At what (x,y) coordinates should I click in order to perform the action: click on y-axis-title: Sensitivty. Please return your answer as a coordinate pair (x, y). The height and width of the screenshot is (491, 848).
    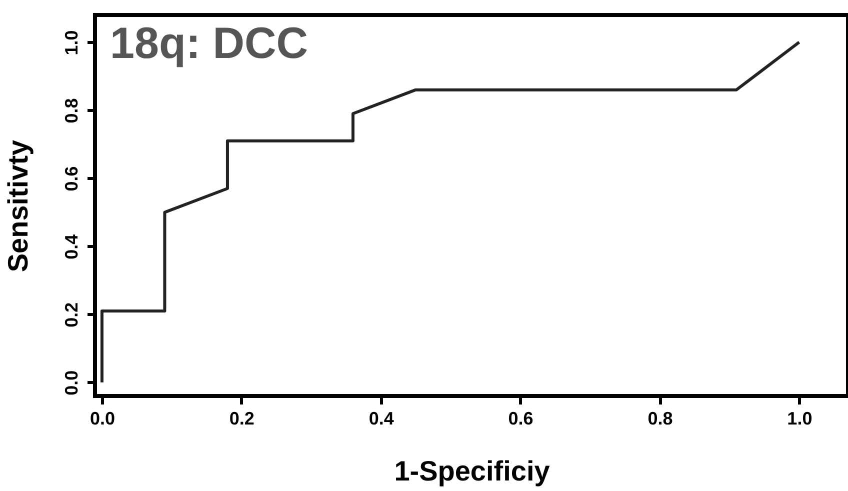
    Looking at the image, I should click on (18, 205).